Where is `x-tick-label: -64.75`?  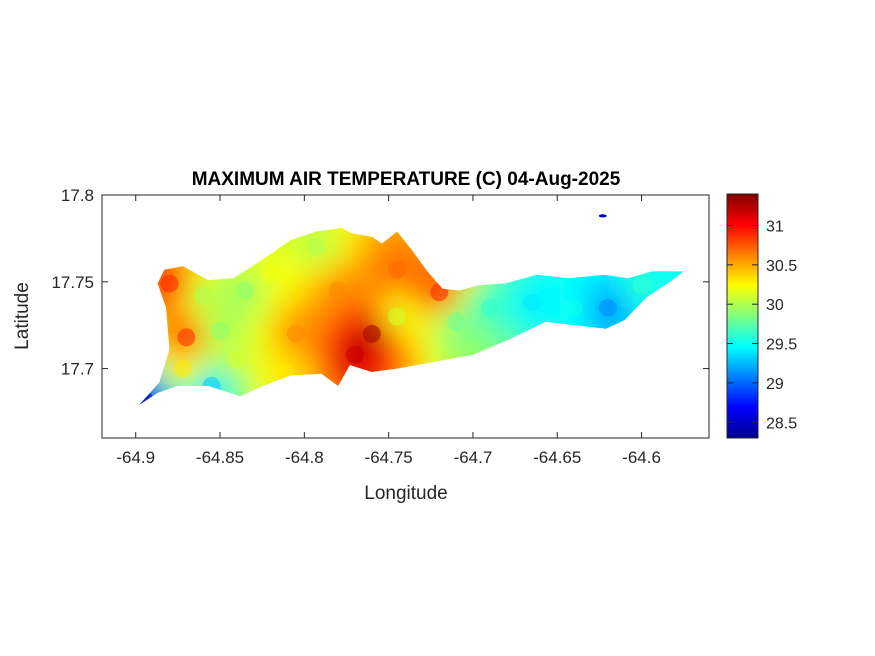 x-tick-label: -64.75 is located at coordinates (389, 457).